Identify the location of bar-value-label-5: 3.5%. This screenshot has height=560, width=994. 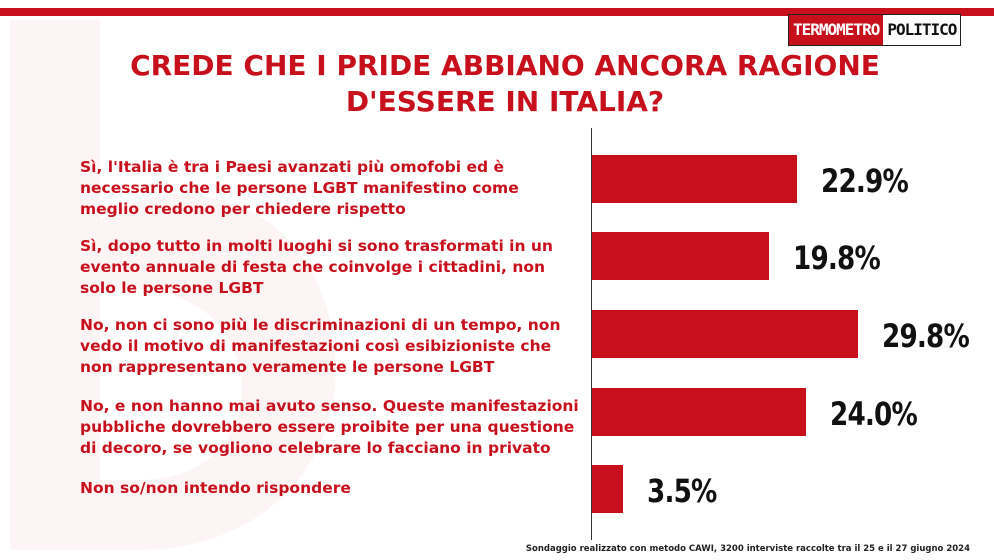
(682, 491).